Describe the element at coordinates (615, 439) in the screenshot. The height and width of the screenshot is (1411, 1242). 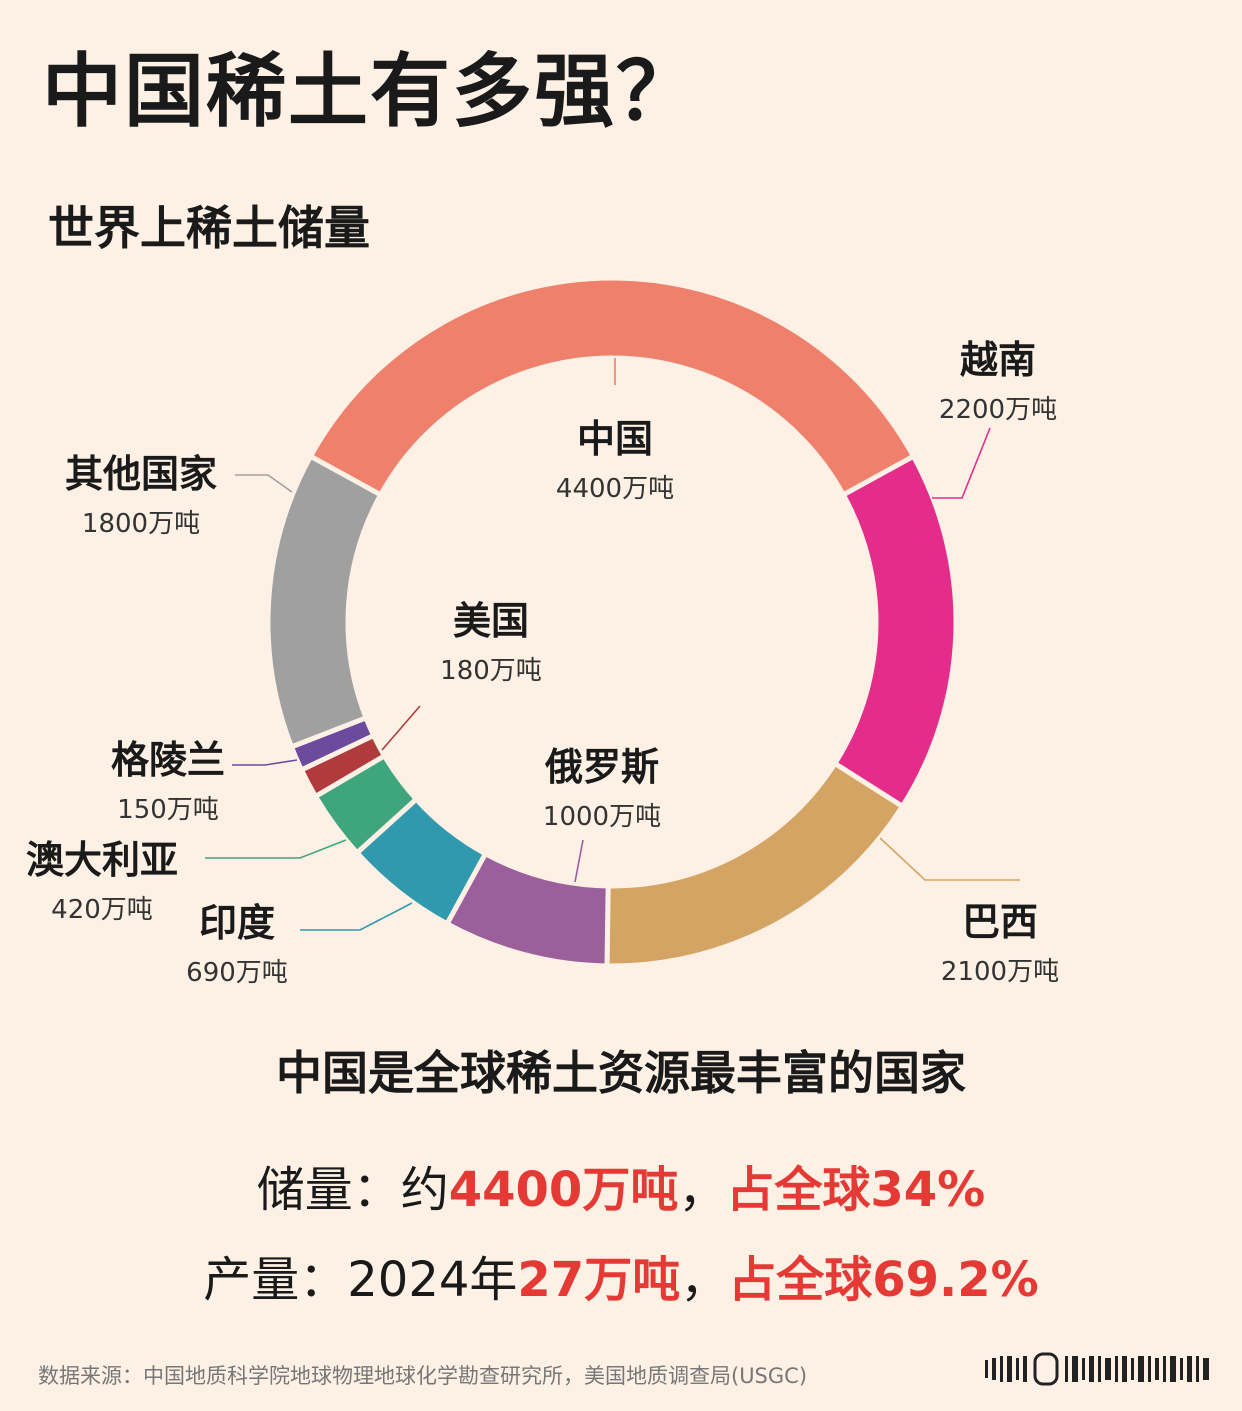
I see `slice-label-0: 中国` at that location.